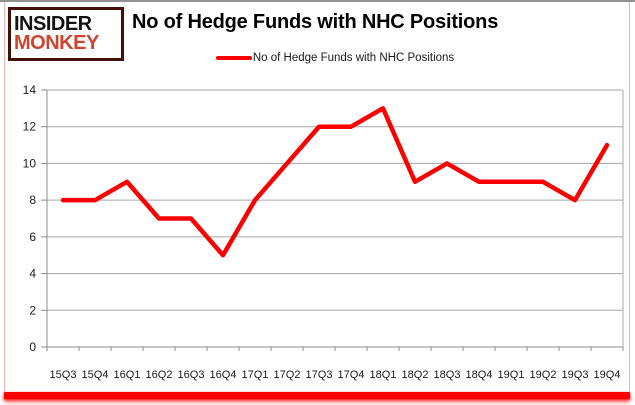 The image size is (635, 405). What do you see at coordinates (415, 375) in the screenshot?
I see `x-tick-label: 18Q2` at bounding box center [415, 375].